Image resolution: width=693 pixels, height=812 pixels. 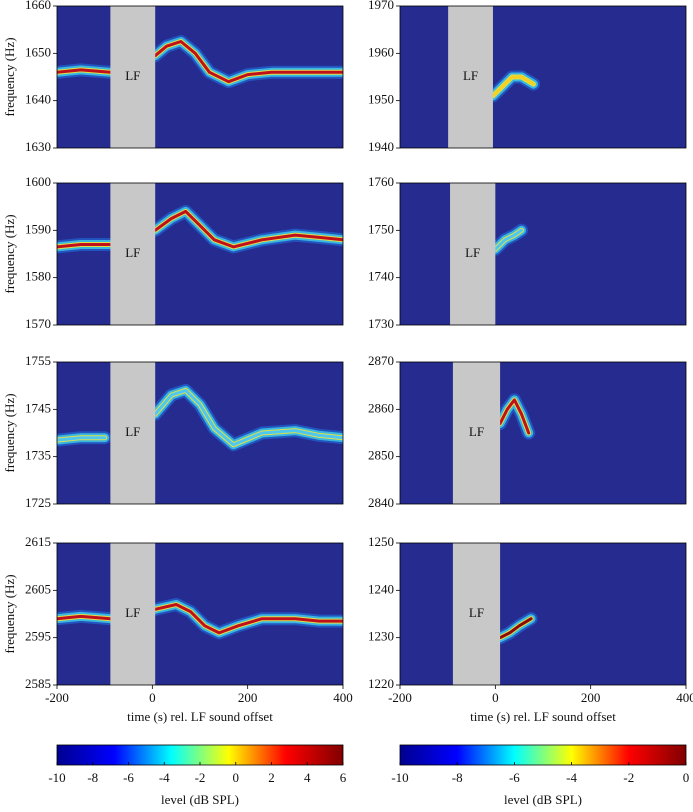 I want to click on y-tick-label: 1570, so click(x=38, y=323).